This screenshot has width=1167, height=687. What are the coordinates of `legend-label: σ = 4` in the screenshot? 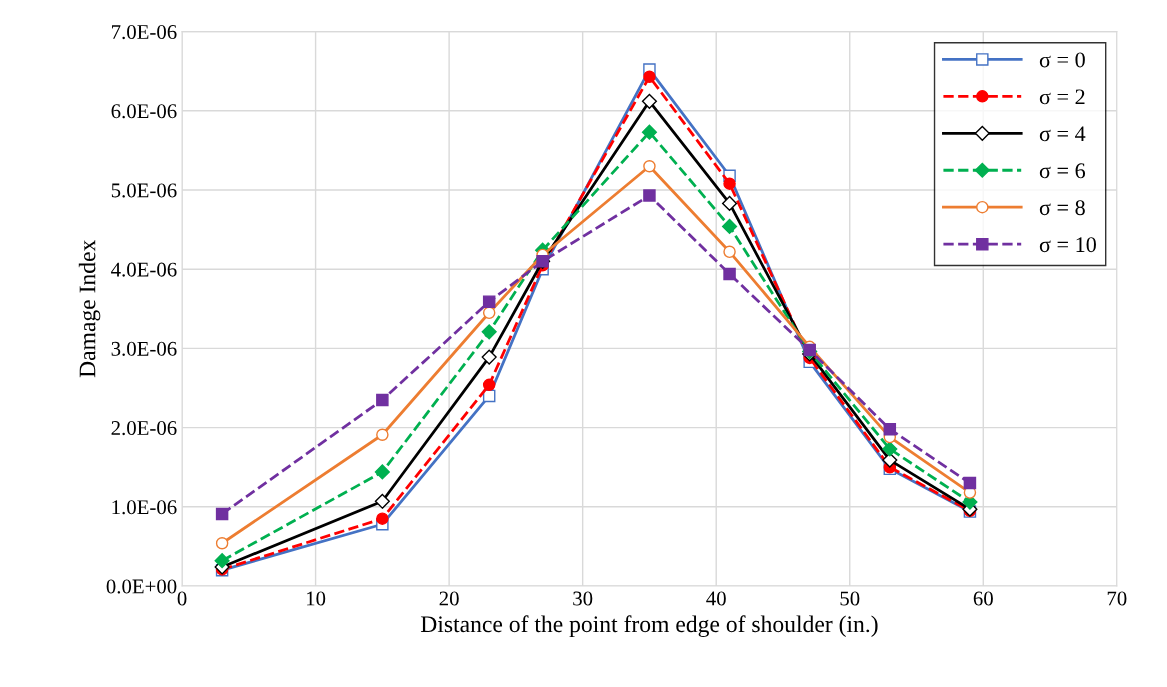 It's located at (1062, 134).